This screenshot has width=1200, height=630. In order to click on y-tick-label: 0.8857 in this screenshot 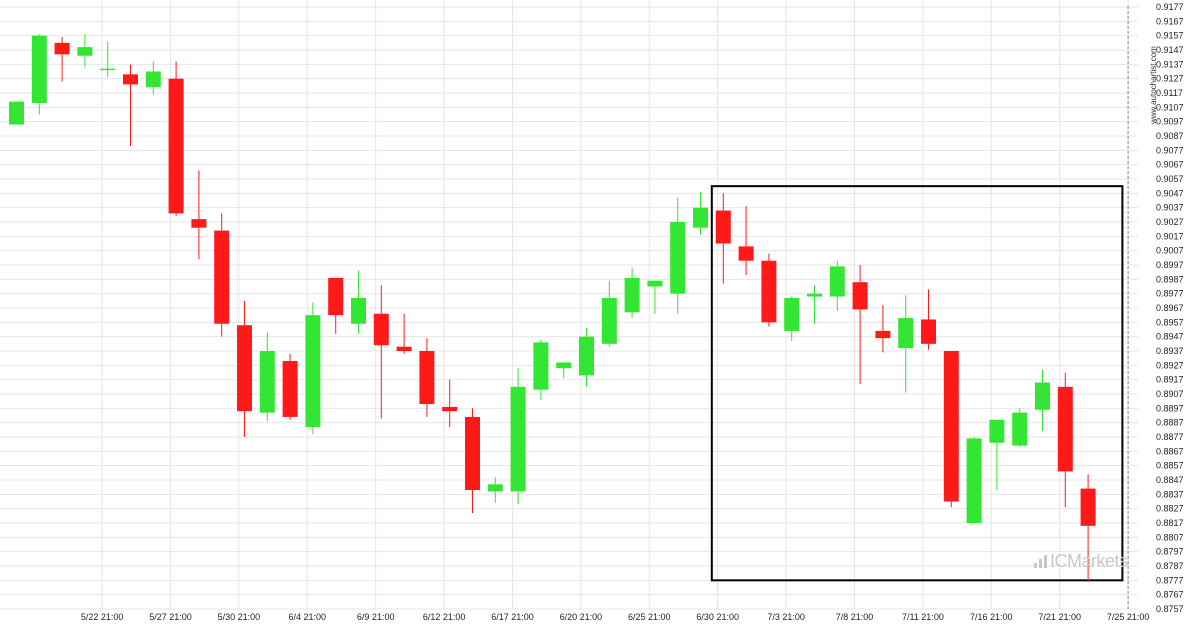, I will do `click(1170, 466)`.